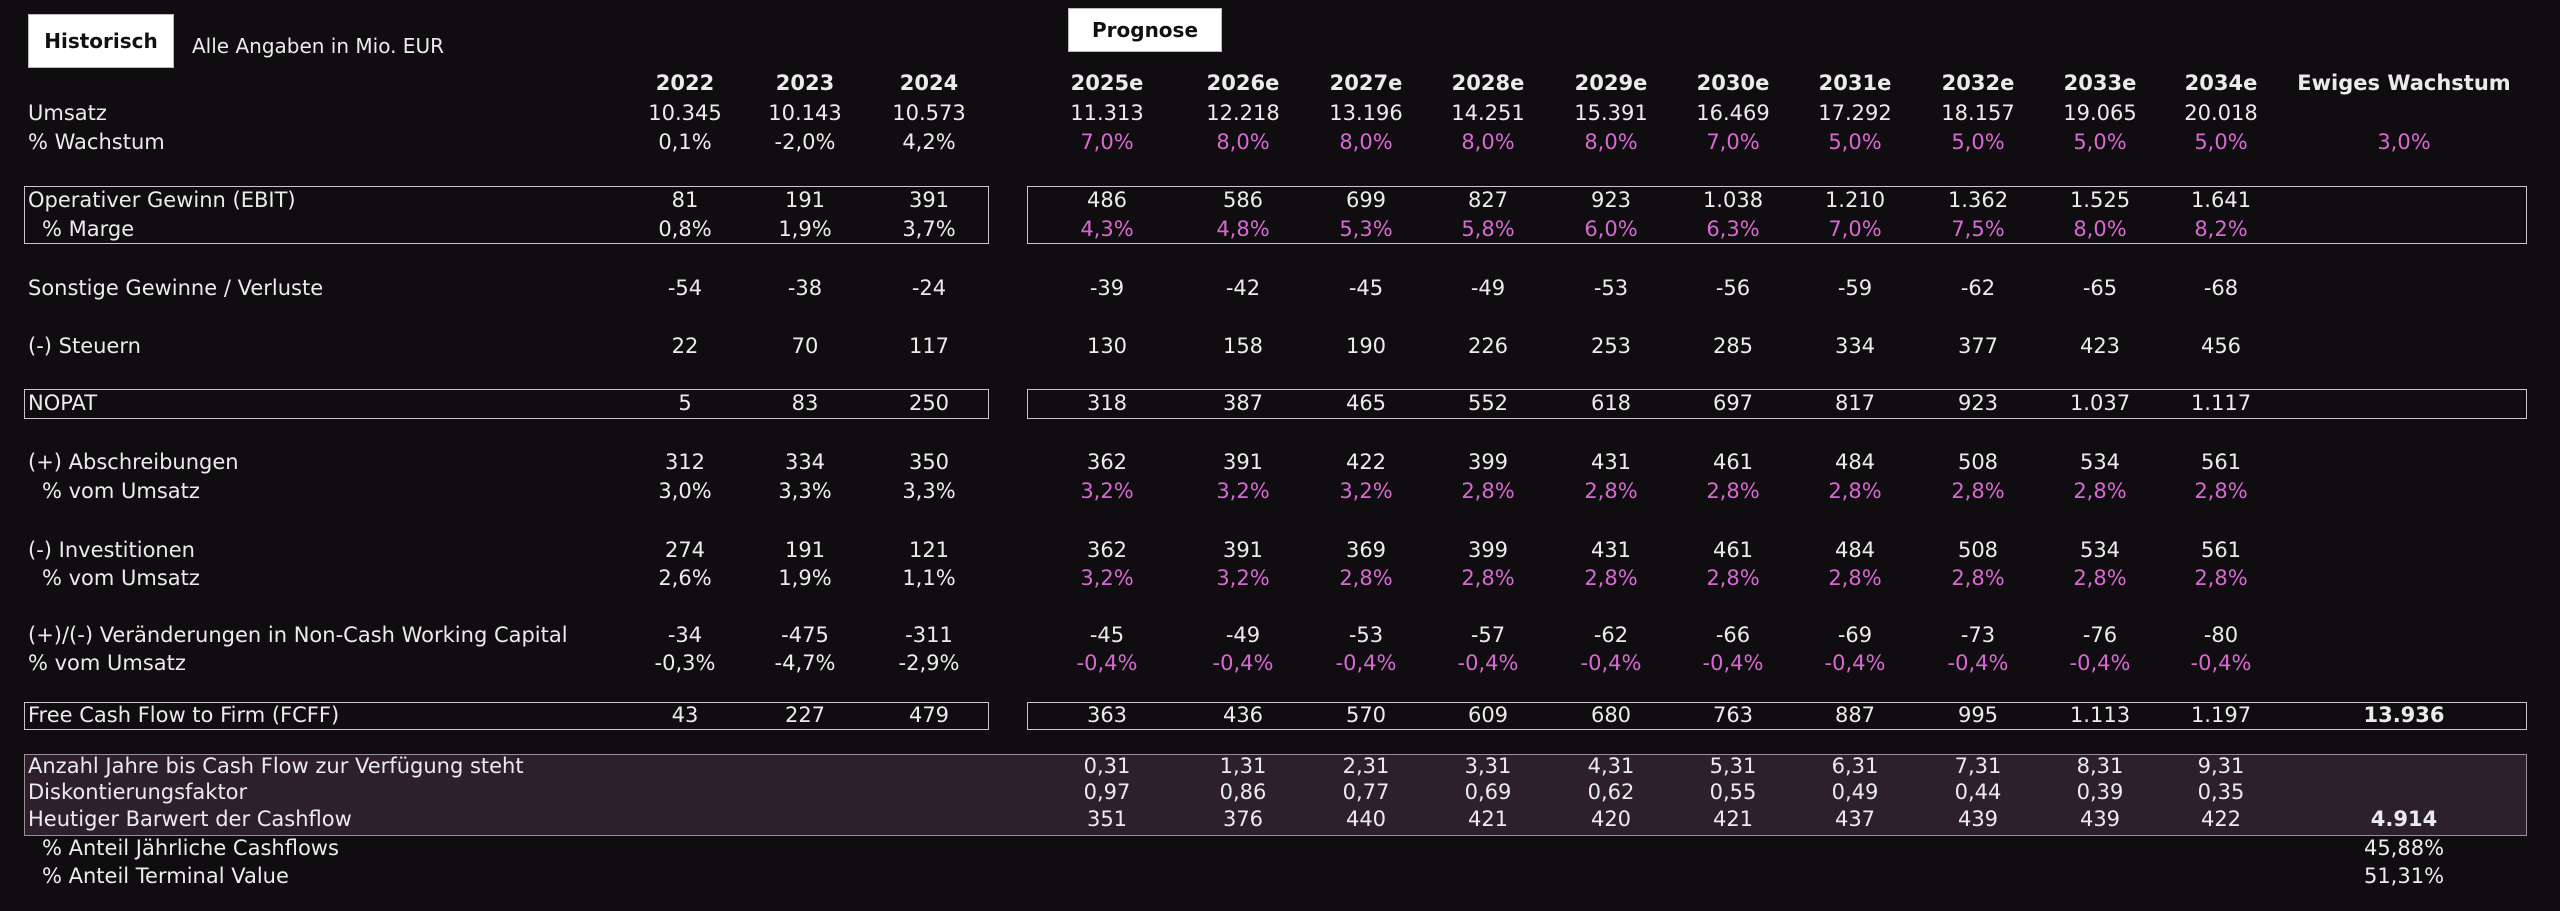  Describe the element at coordinates (2100, 346) in the screenshot. I see `forecast-value: 423` at that location.